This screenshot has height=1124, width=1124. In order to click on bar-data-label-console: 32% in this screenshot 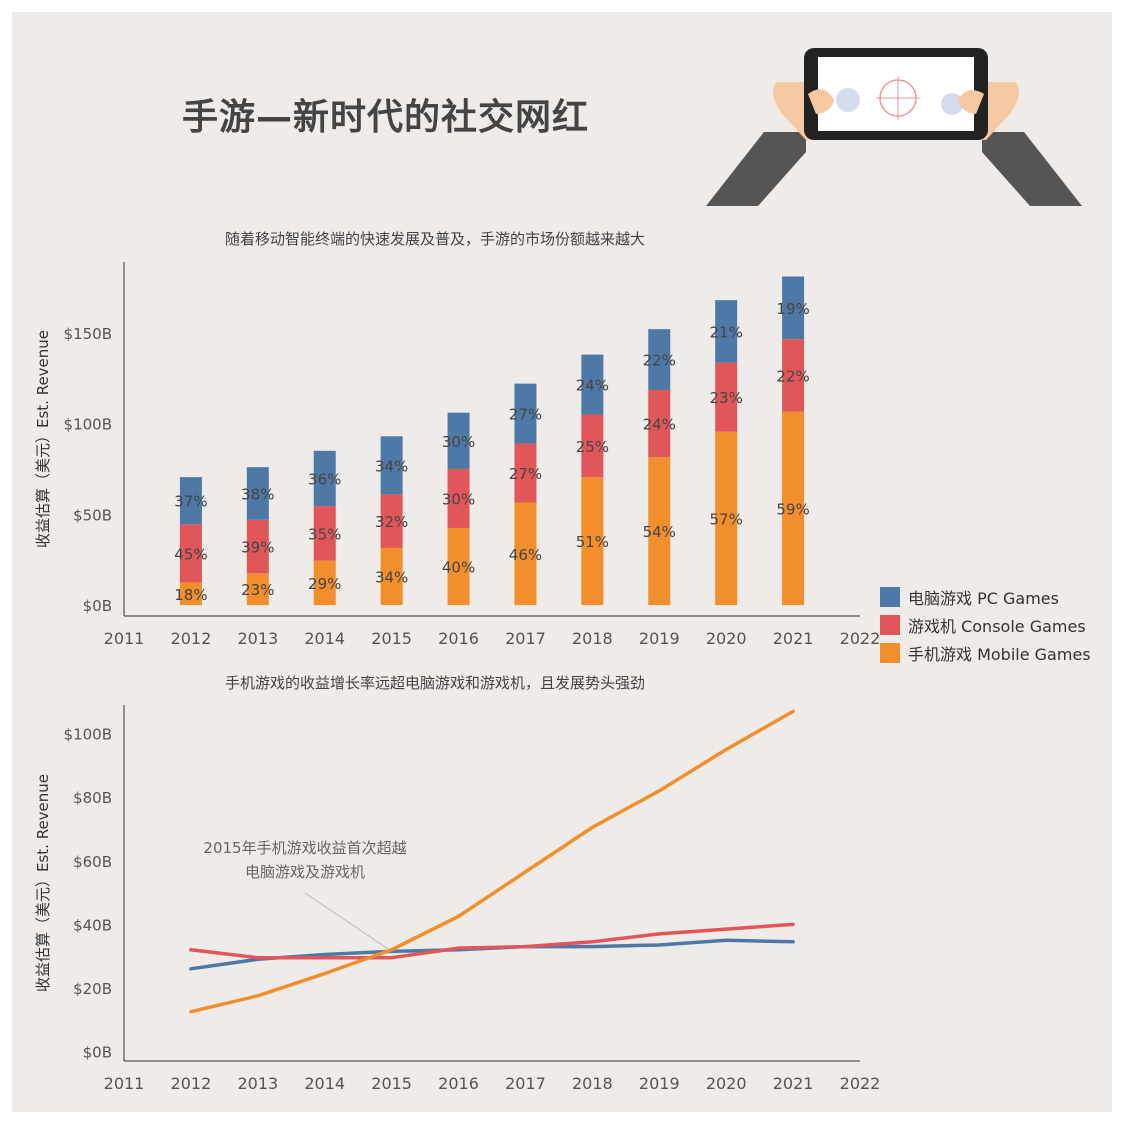, I will do `click(391, 522)`.